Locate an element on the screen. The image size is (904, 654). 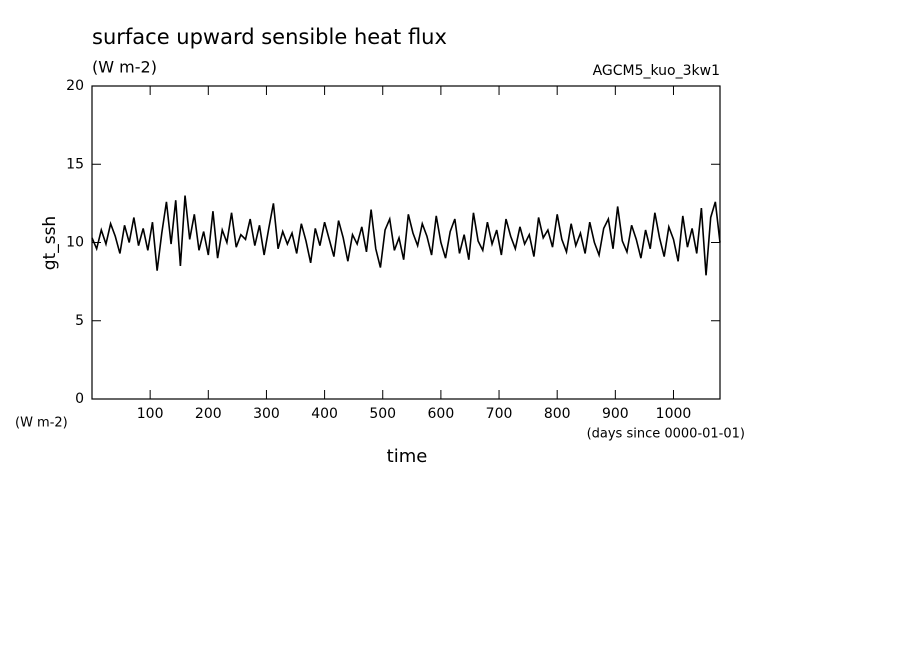
y-axis-label: gt_ssh is located at coordinates (50, 243).